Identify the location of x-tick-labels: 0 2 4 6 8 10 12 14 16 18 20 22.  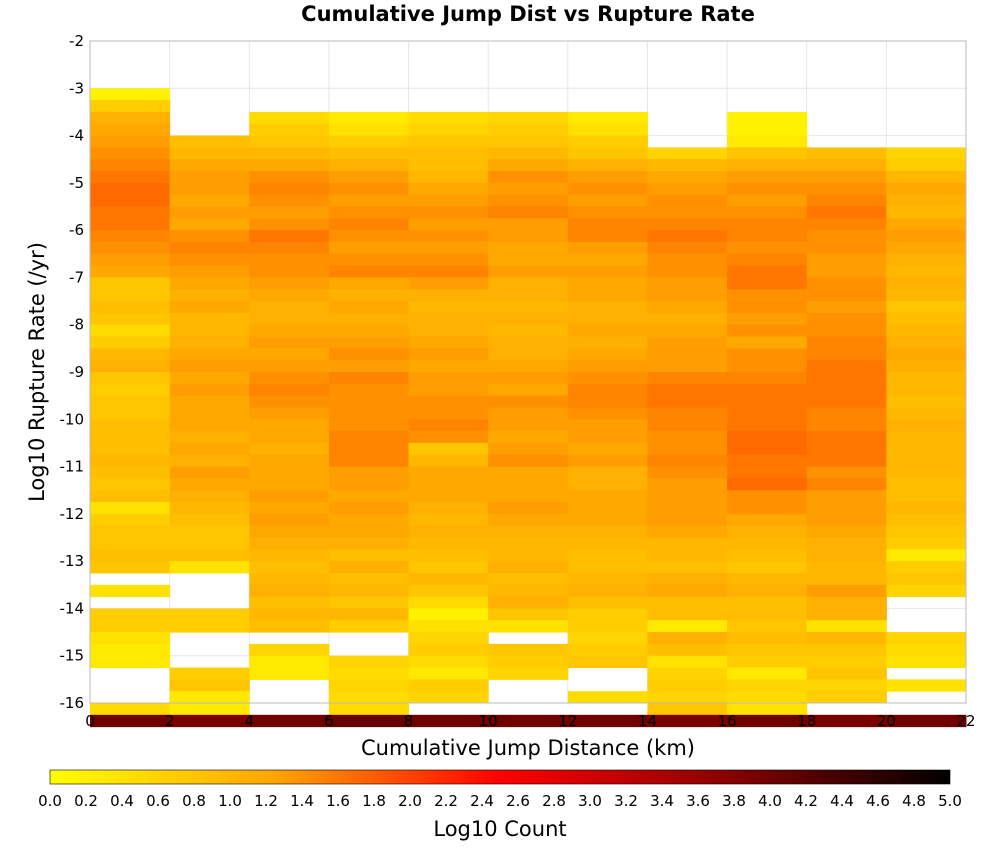
(530, 721).